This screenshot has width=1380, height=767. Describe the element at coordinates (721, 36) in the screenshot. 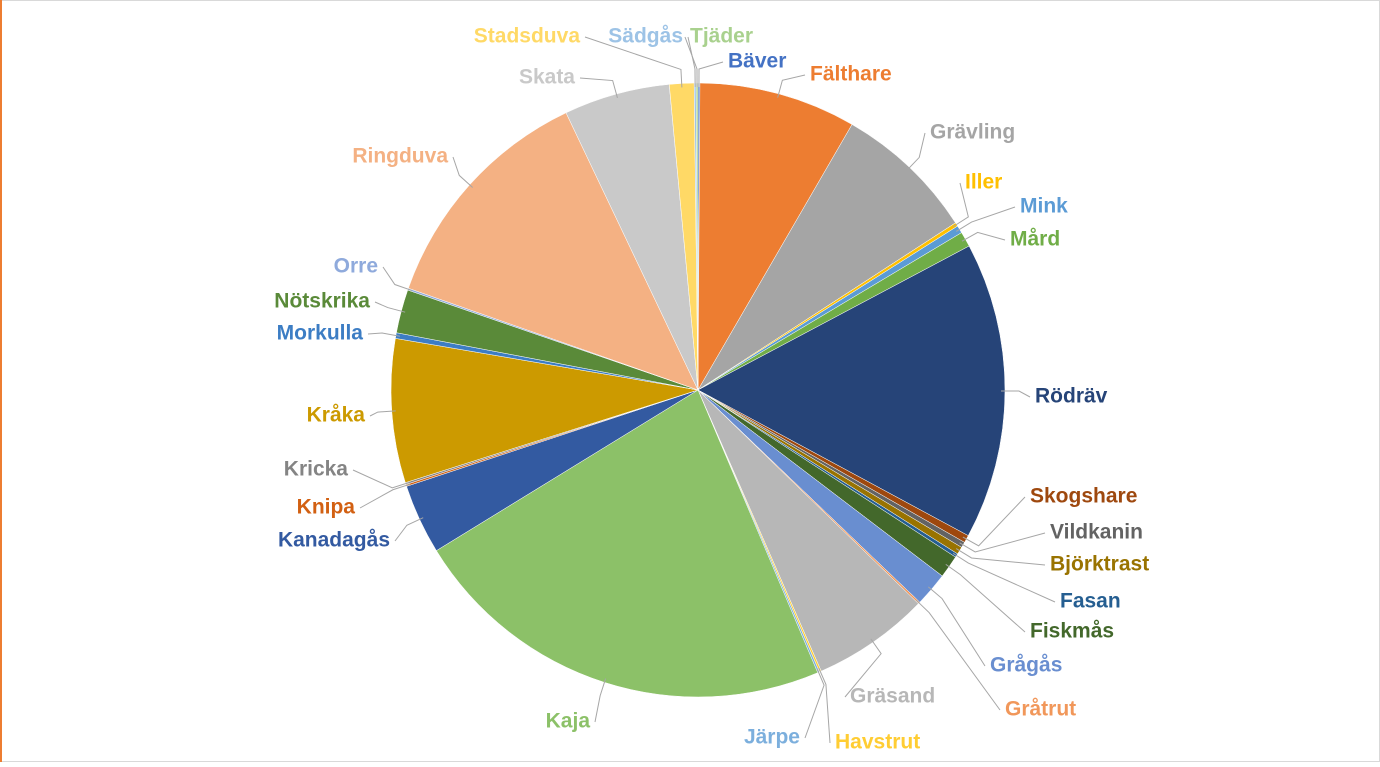

I see `slice-label: Tjäder` at that location.